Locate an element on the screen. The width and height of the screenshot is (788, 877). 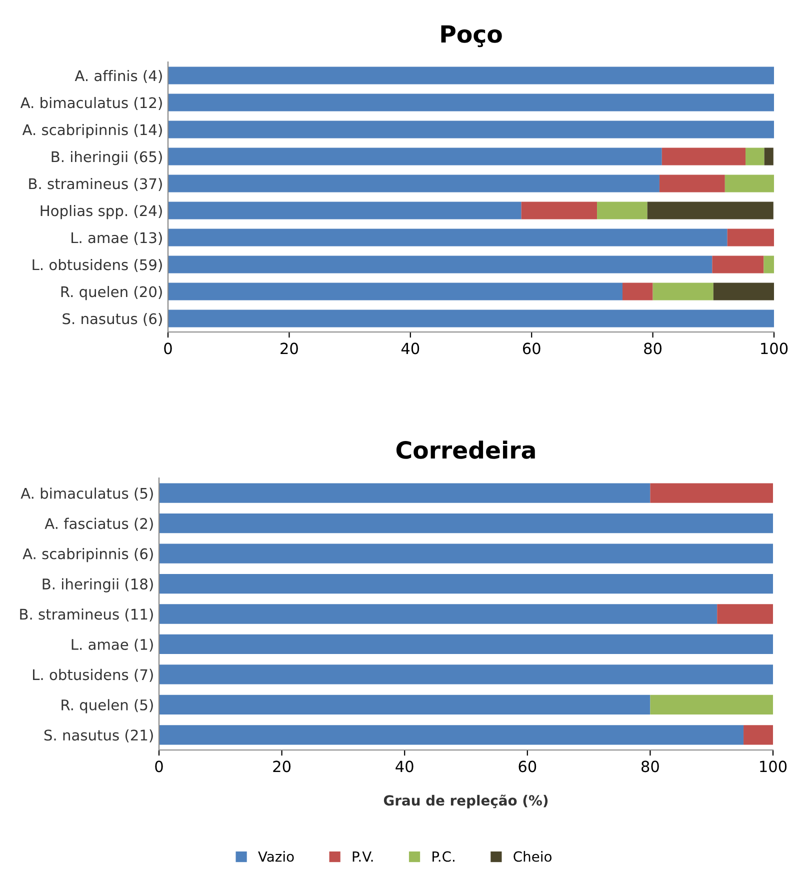
y-tick-label: A. bimaculatus (5) is located at coordinates (86, 494).